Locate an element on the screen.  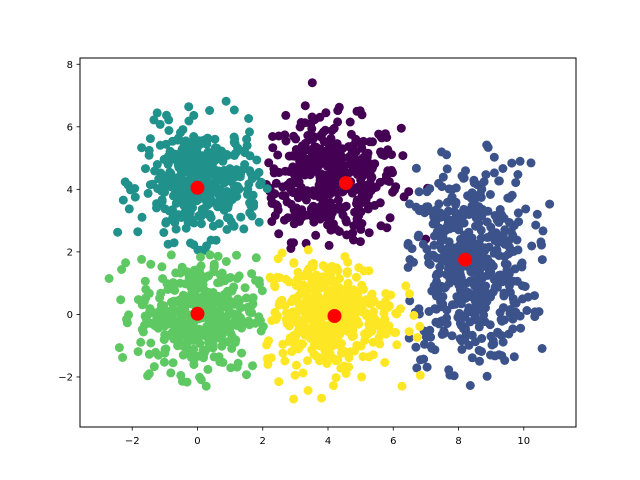
y-tick-label: 6 is located at coordinates (70, 127).